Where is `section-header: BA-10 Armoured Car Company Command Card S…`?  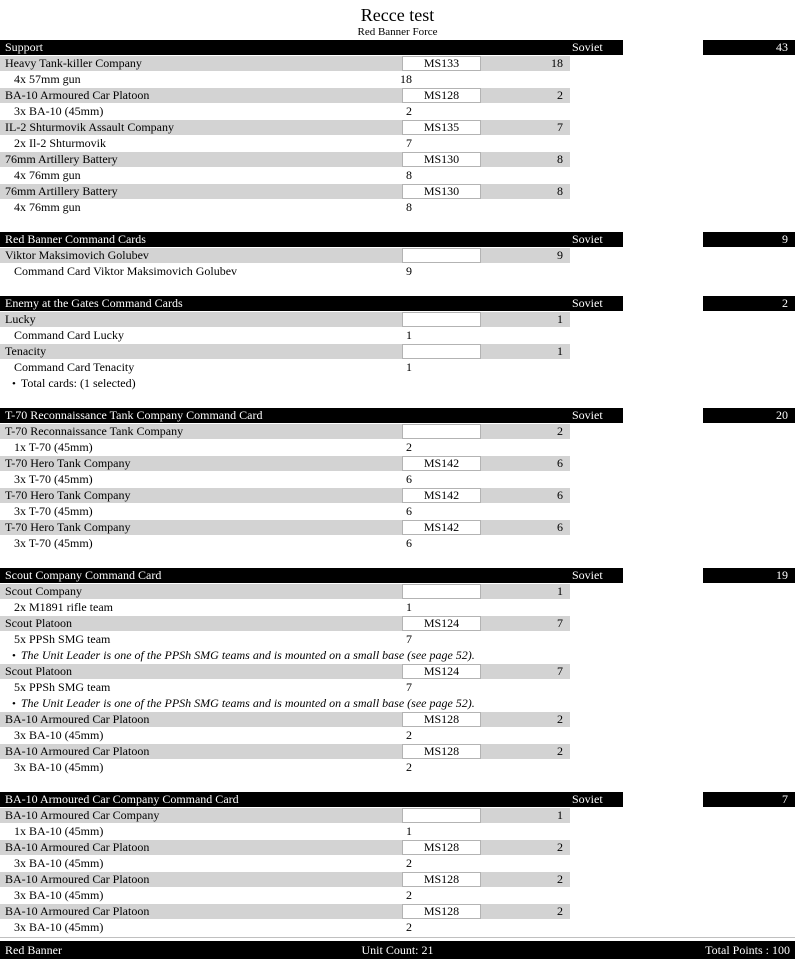
section-header: BA-10 Armoured Car Company Command Card S… is located at coordinates (397, 799).